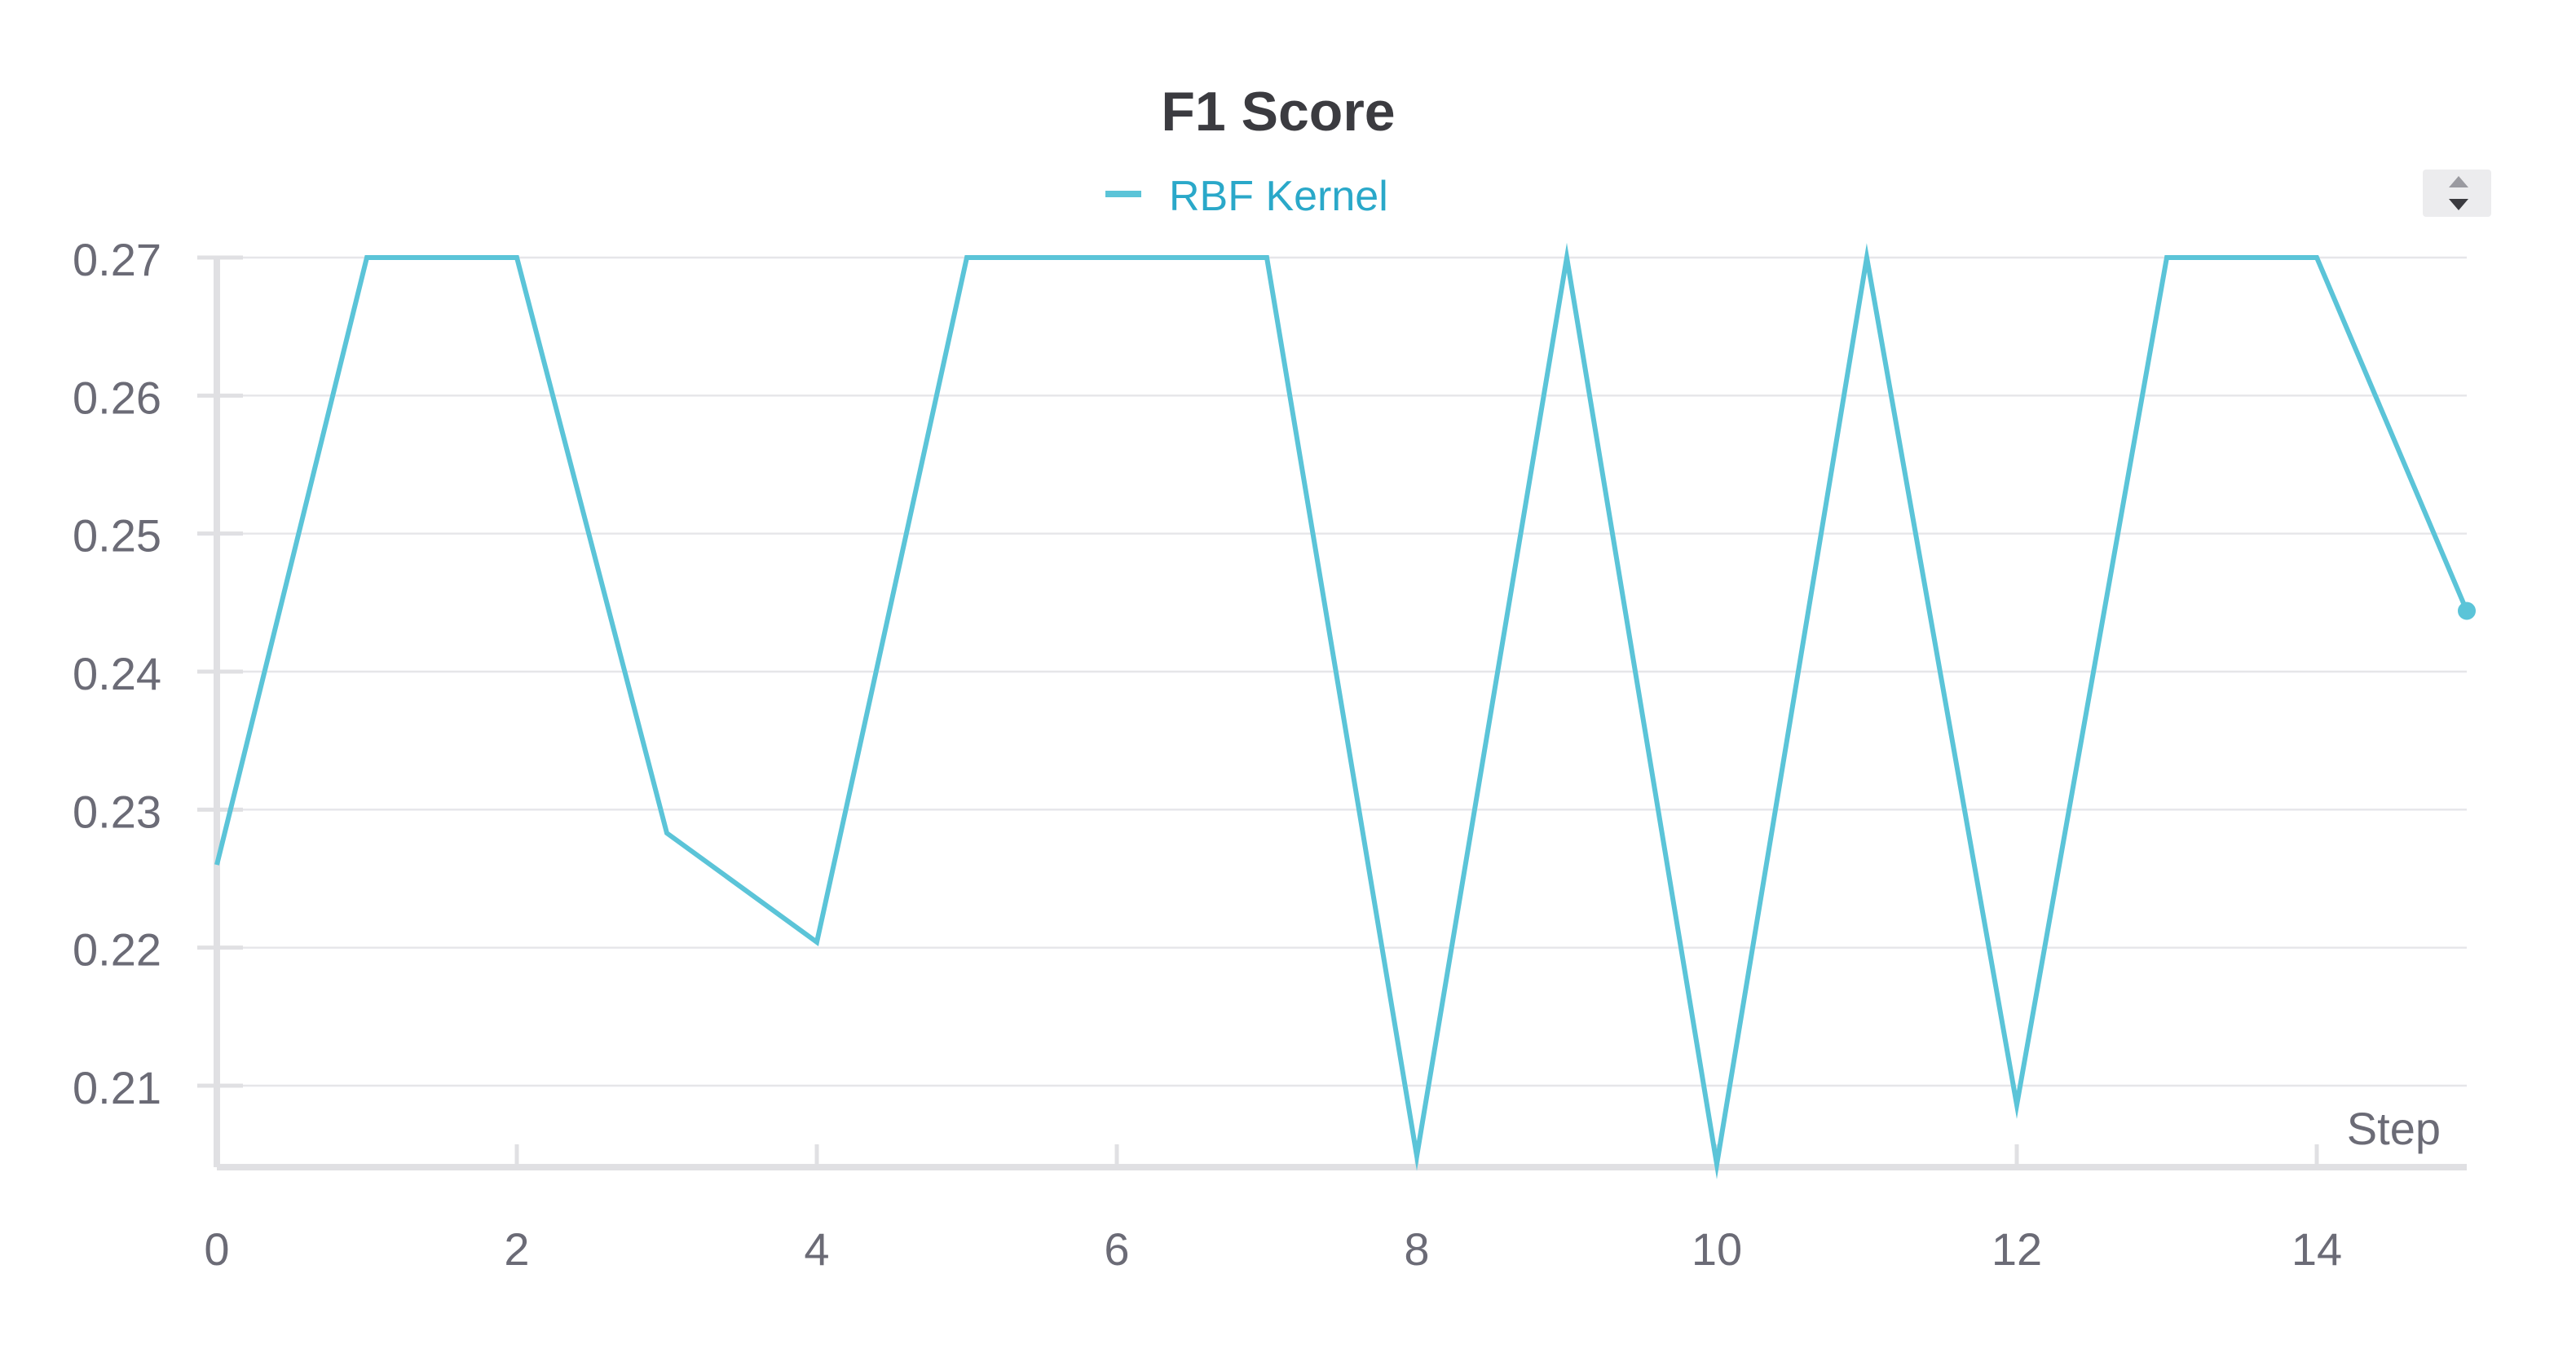  What do you see at coordinates (2316, 1249) in the screenshot?
I see `x-tick-label: 14` at bounding box center [2316, 1249].